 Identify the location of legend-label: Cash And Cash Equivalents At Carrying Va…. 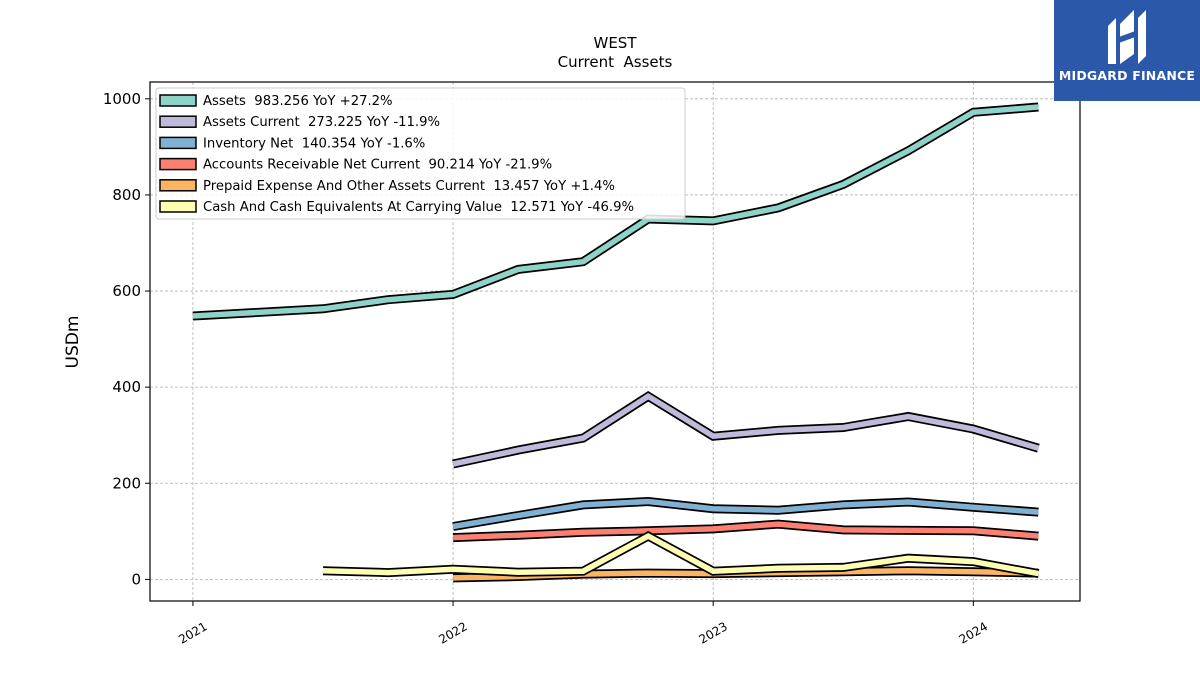
(418, 207).